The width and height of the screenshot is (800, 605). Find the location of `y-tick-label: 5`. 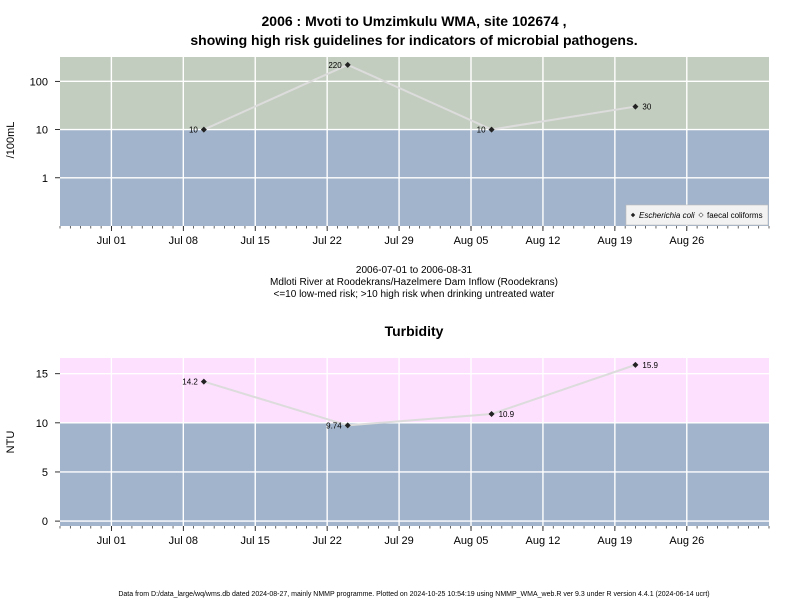

y-tick-label: 5 is located at coordinates (45, 473).